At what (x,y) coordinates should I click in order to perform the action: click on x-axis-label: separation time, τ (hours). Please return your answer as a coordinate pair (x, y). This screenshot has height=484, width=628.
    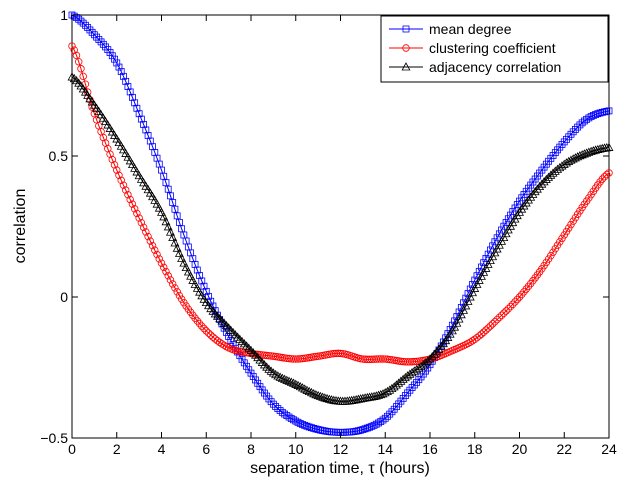
    Looking at the image, I should click on (340, 468).